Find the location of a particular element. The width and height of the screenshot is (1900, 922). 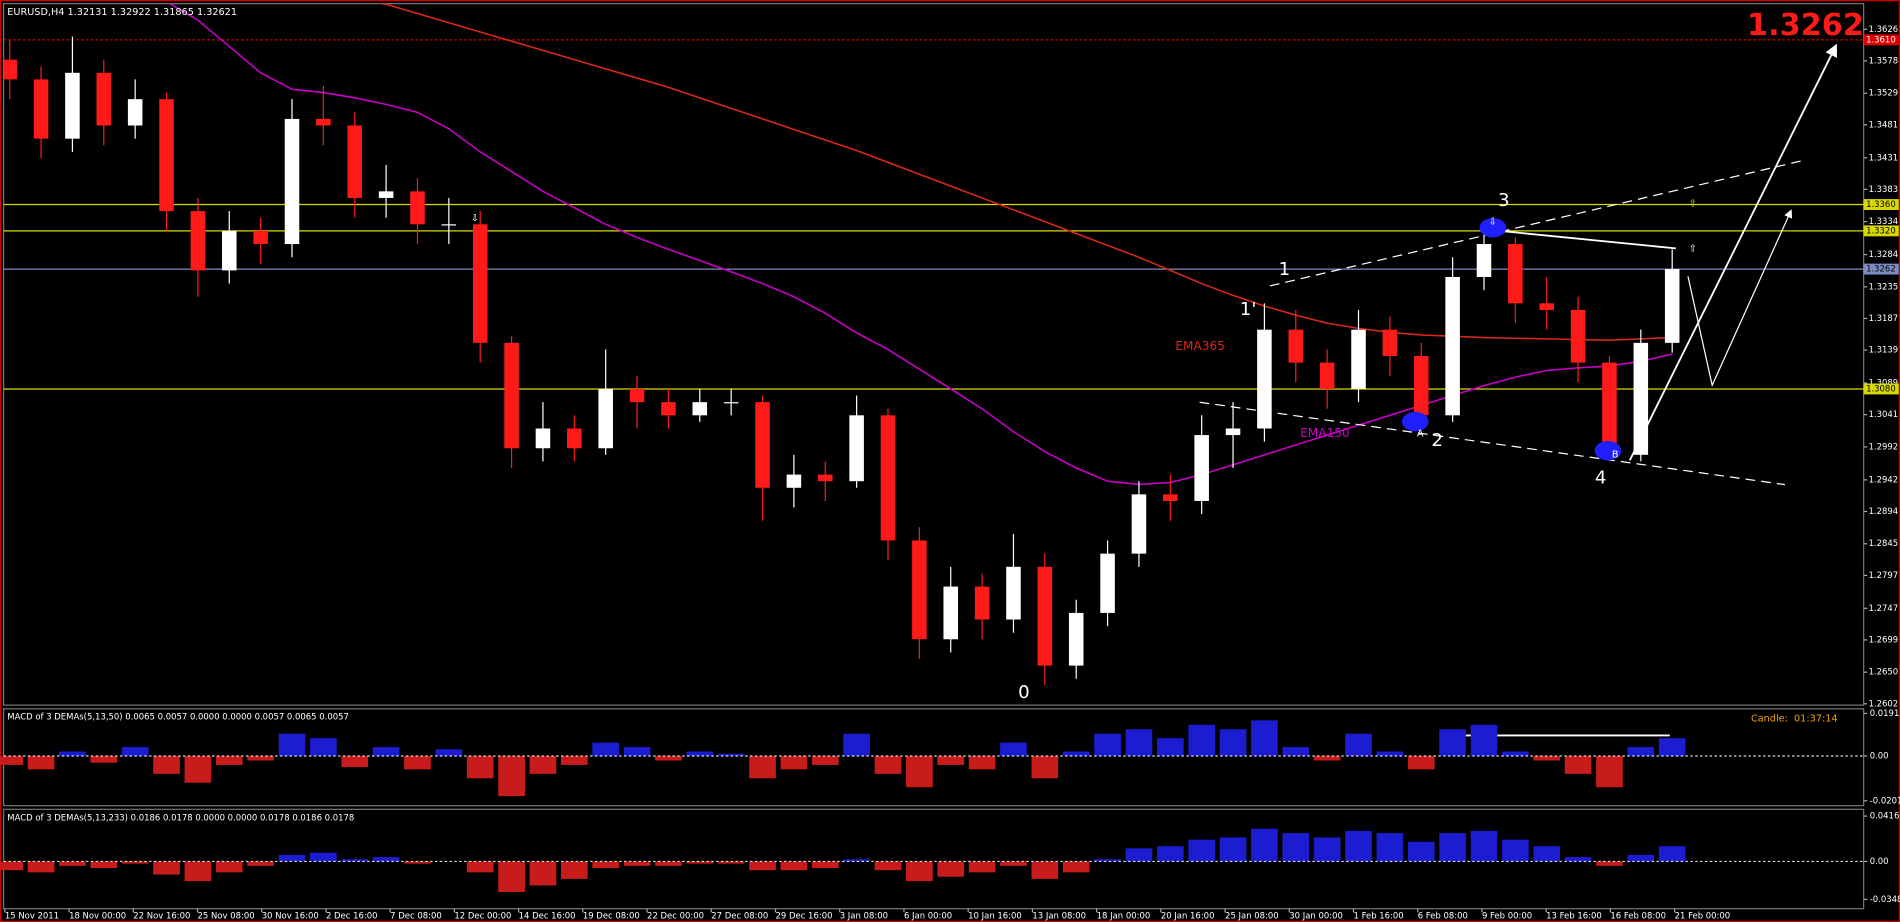

overlay-label: EMA150 is located at coordinates (1325, 433).